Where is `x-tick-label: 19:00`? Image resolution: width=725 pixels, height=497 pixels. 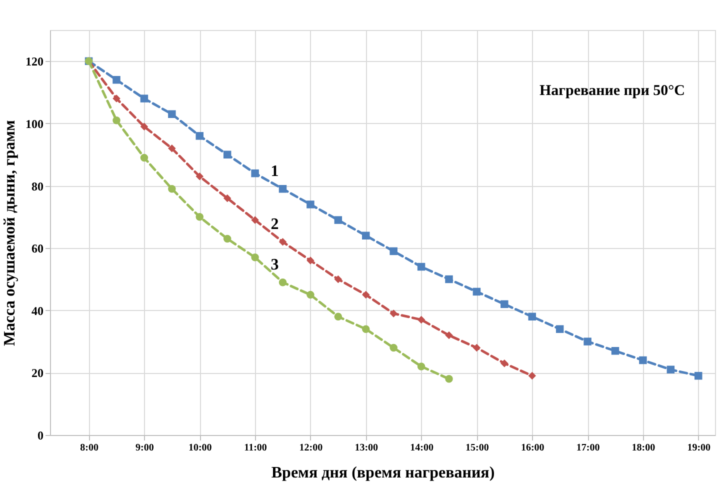 x-tick-label: 19:00 is located at coordinates (699, 448).